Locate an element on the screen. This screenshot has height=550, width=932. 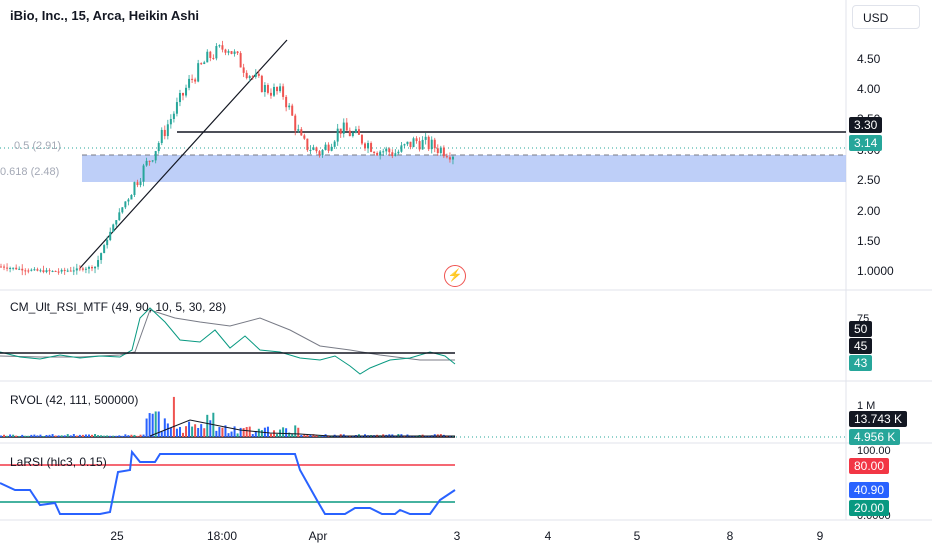
lightning-icon: ⚡ is located at coordinates (455, 276).